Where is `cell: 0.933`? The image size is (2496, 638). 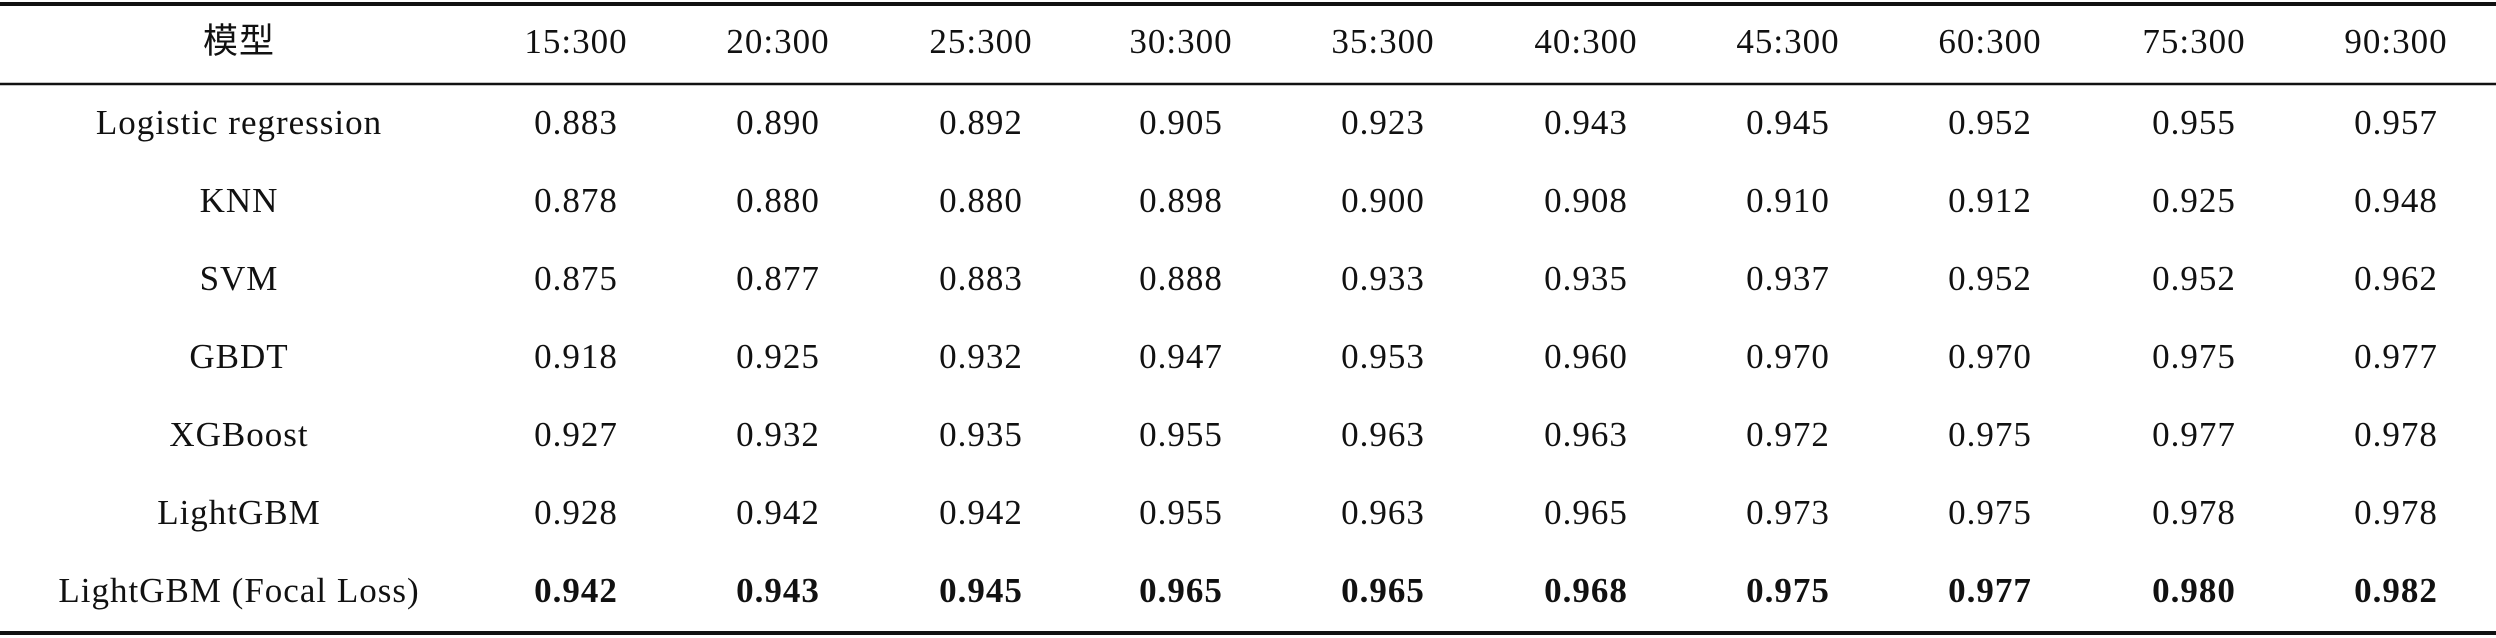
cell: 0.933 is located at coordinates (1383, 278).